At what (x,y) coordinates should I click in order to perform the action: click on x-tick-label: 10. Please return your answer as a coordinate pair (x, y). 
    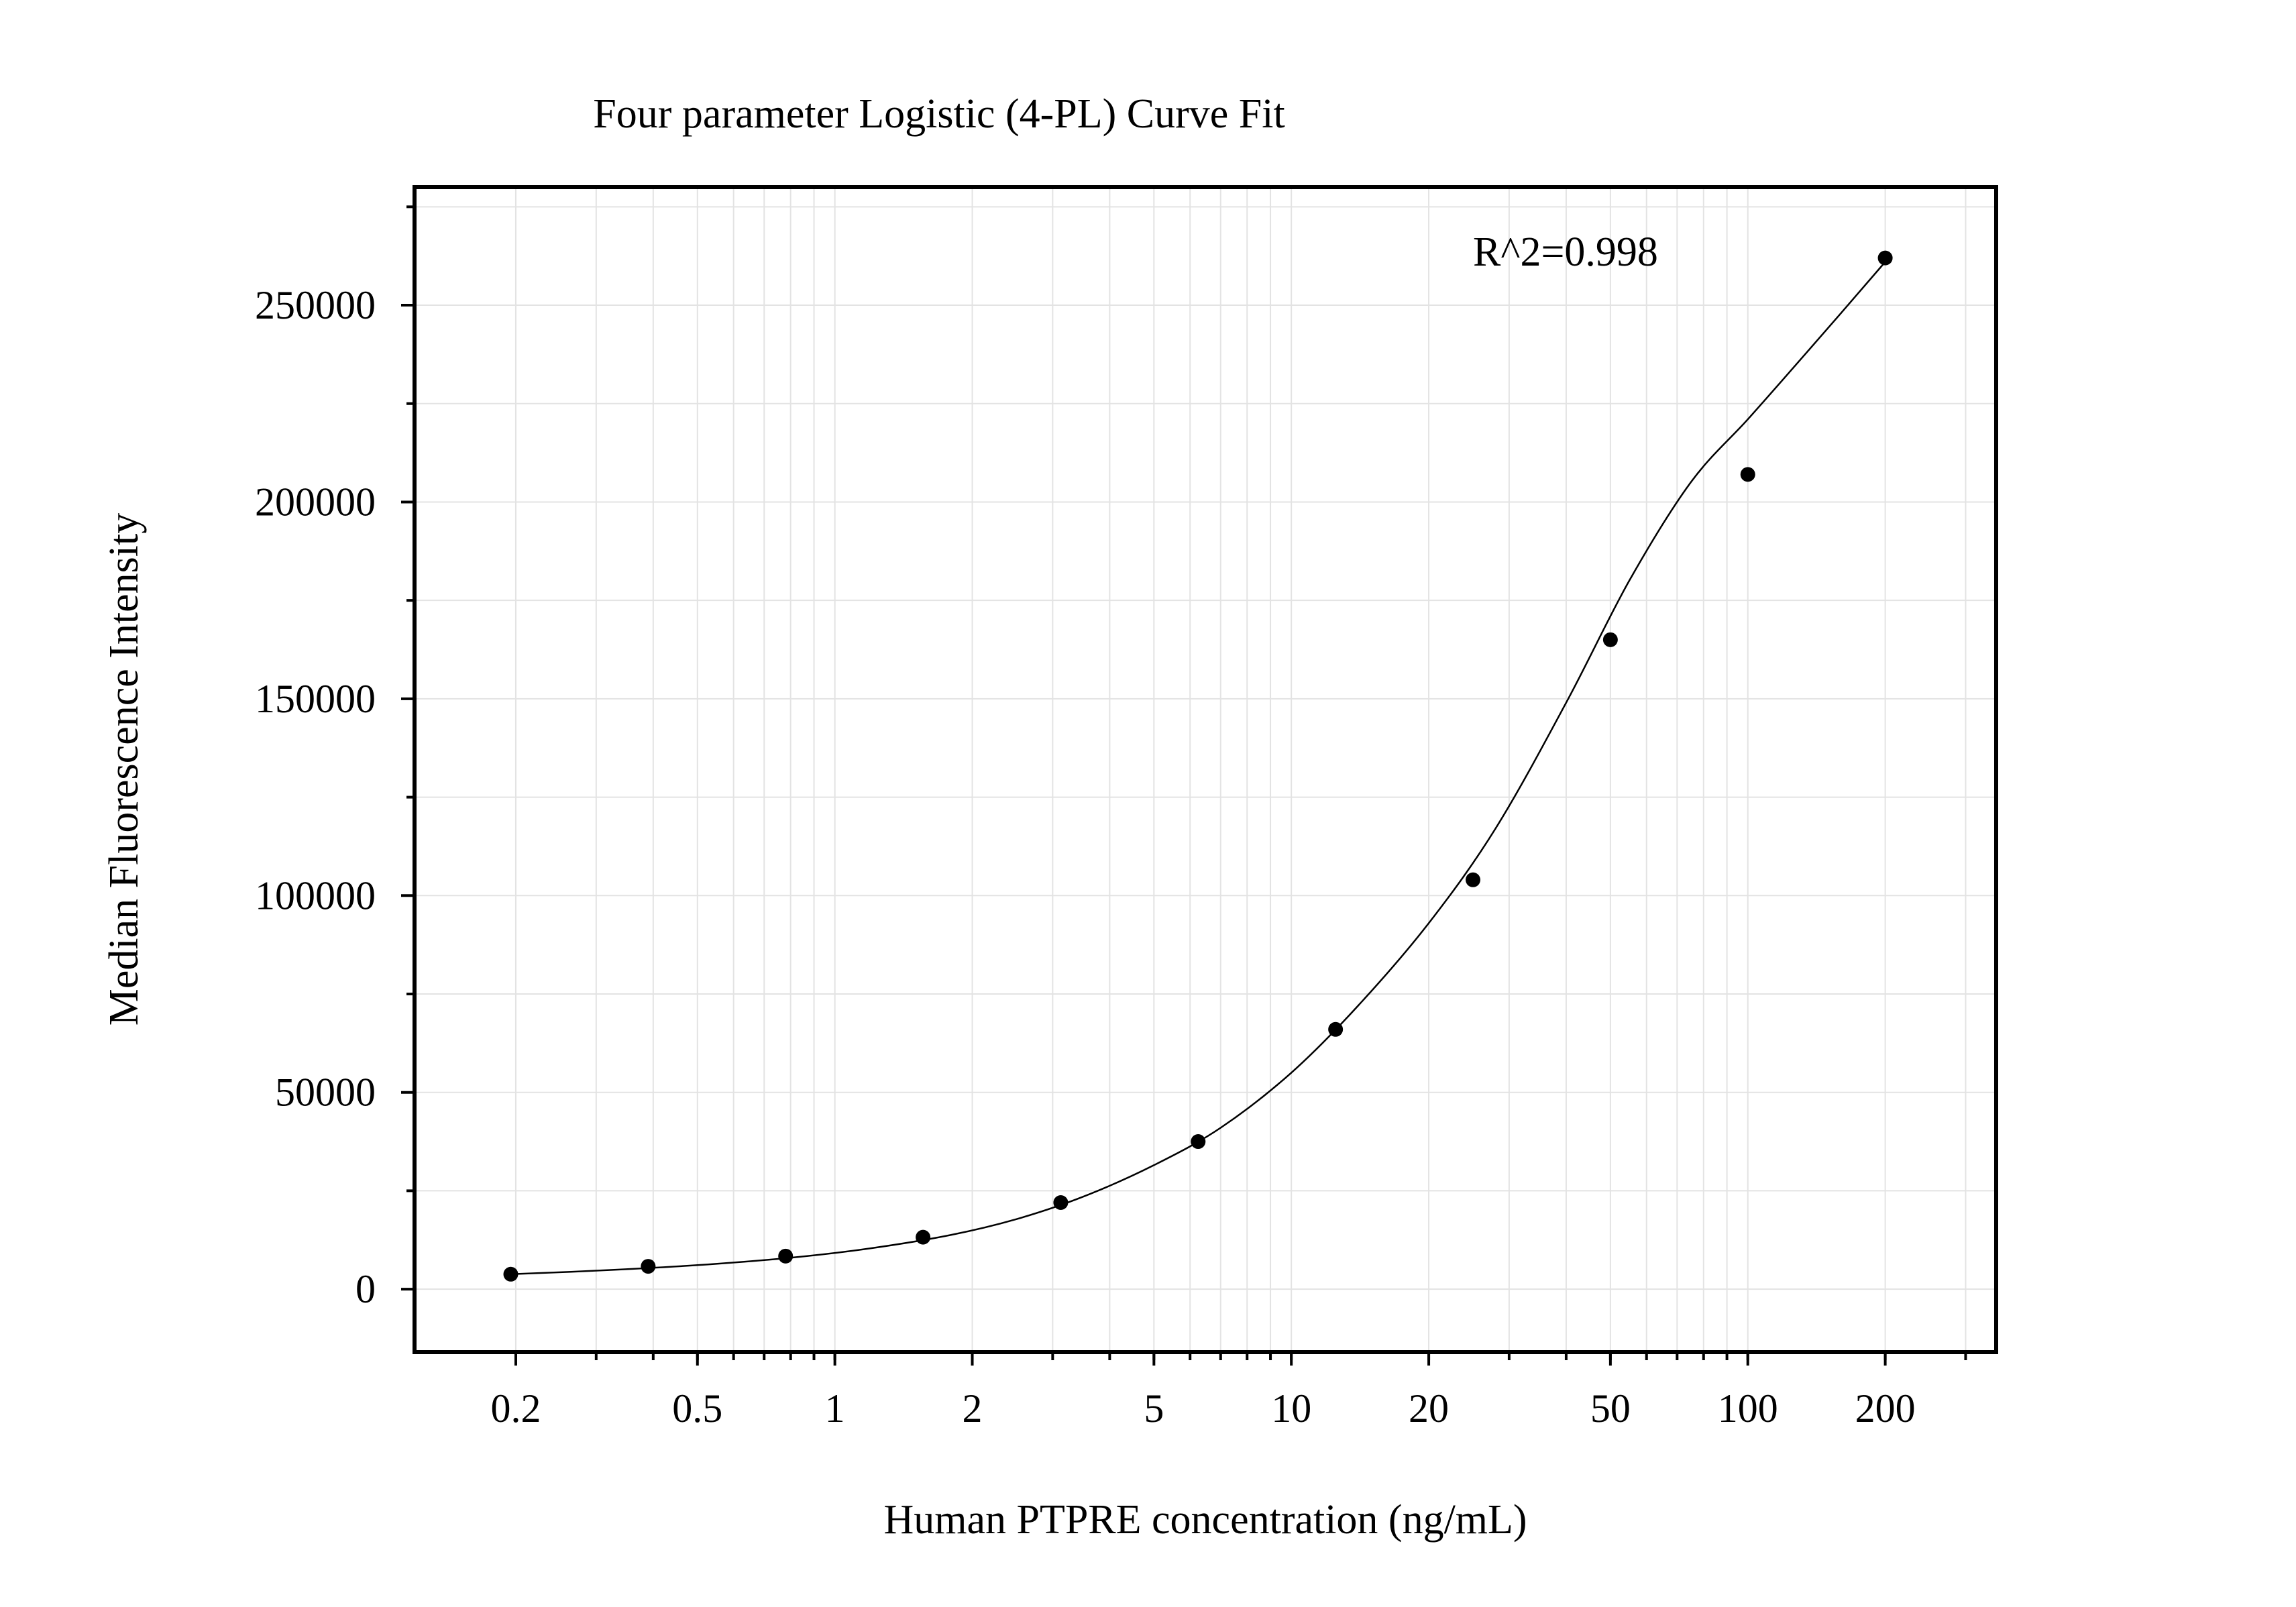
    Looking at the image, I should click on (1291, 1408).